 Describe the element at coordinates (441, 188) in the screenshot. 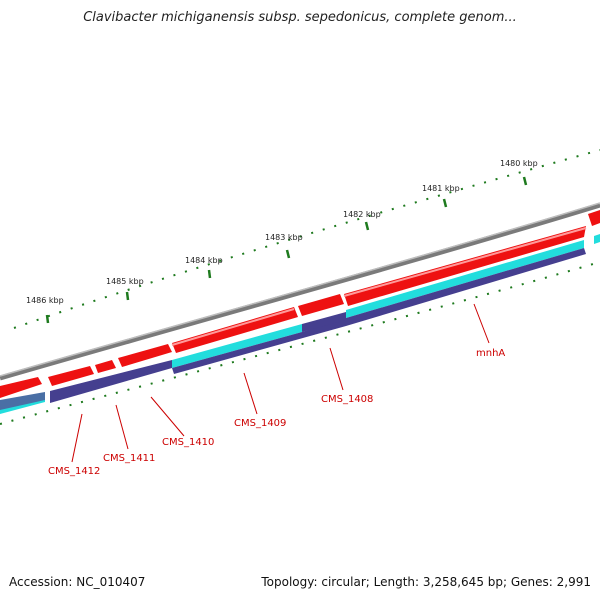

I see `scale-label-1481: 1481 kbp` at that location.